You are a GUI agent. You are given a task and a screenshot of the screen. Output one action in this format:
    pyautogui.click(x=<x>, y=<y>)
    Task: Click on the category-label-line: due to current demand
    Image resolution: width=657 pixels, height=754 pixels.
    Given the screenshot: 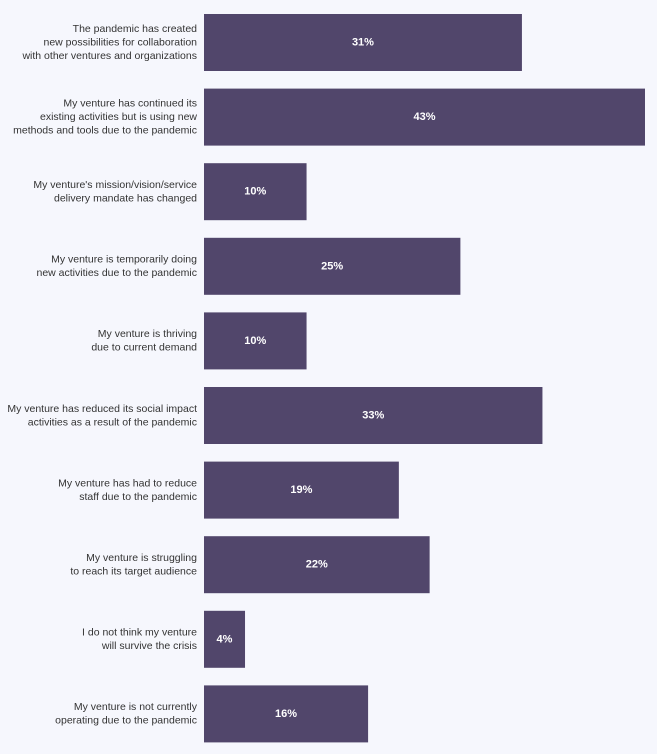 What is the action you would take?
    pyautogui.click(x=144, y=348)
    